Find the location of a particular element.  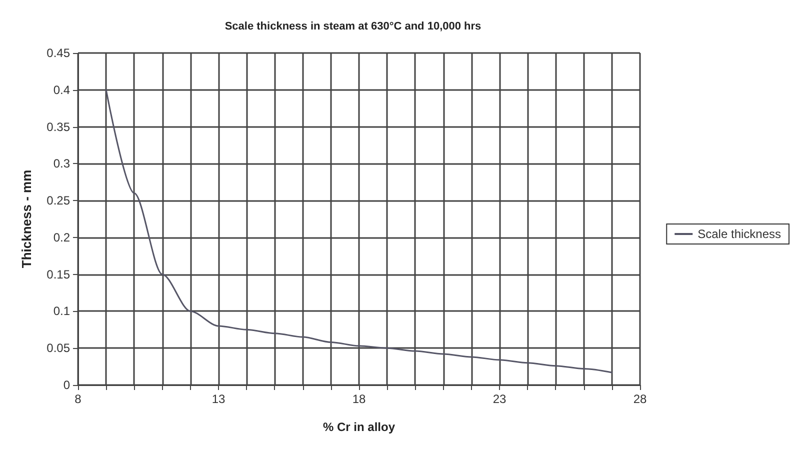

y-tick-label: 0.1 is located at coordinates (61, 311).